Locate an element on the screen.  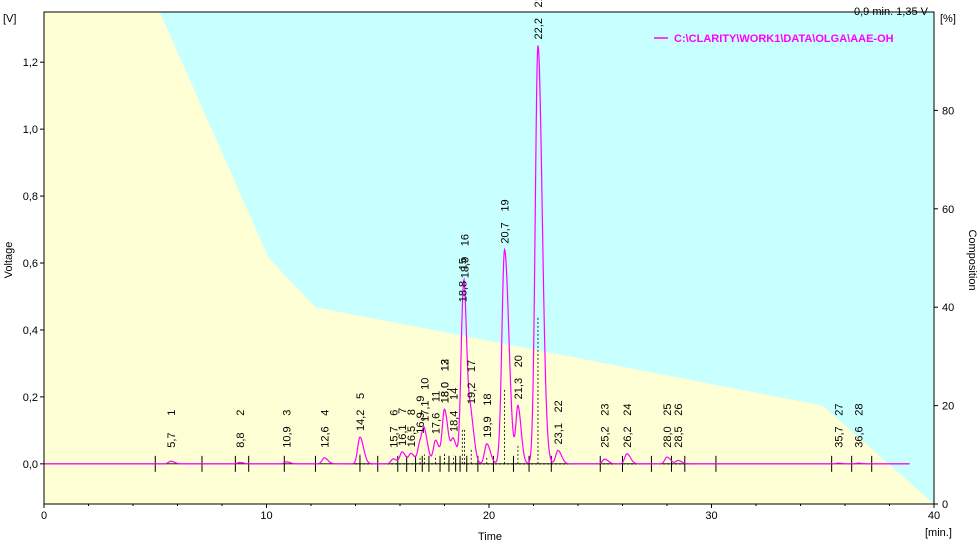
y-tick-label: 1,2 is located at coordinates (30, 63).